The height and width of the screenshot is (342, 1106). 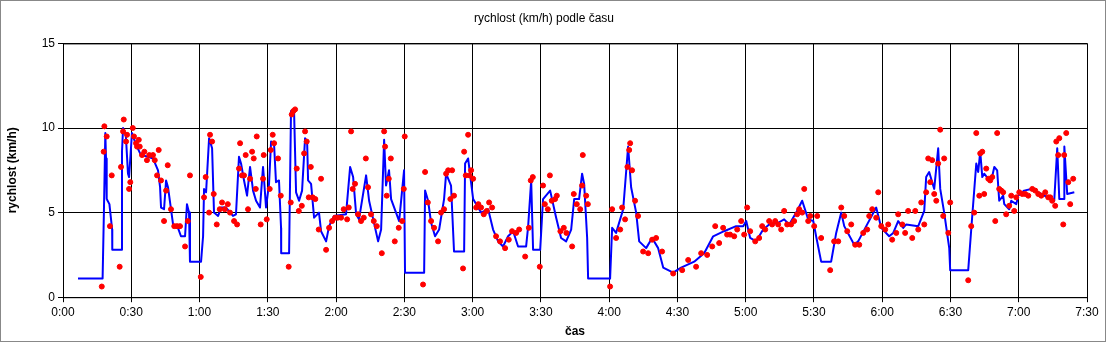 I want to click on x-tick-label: 7:30, so click(x=1087, y=311).